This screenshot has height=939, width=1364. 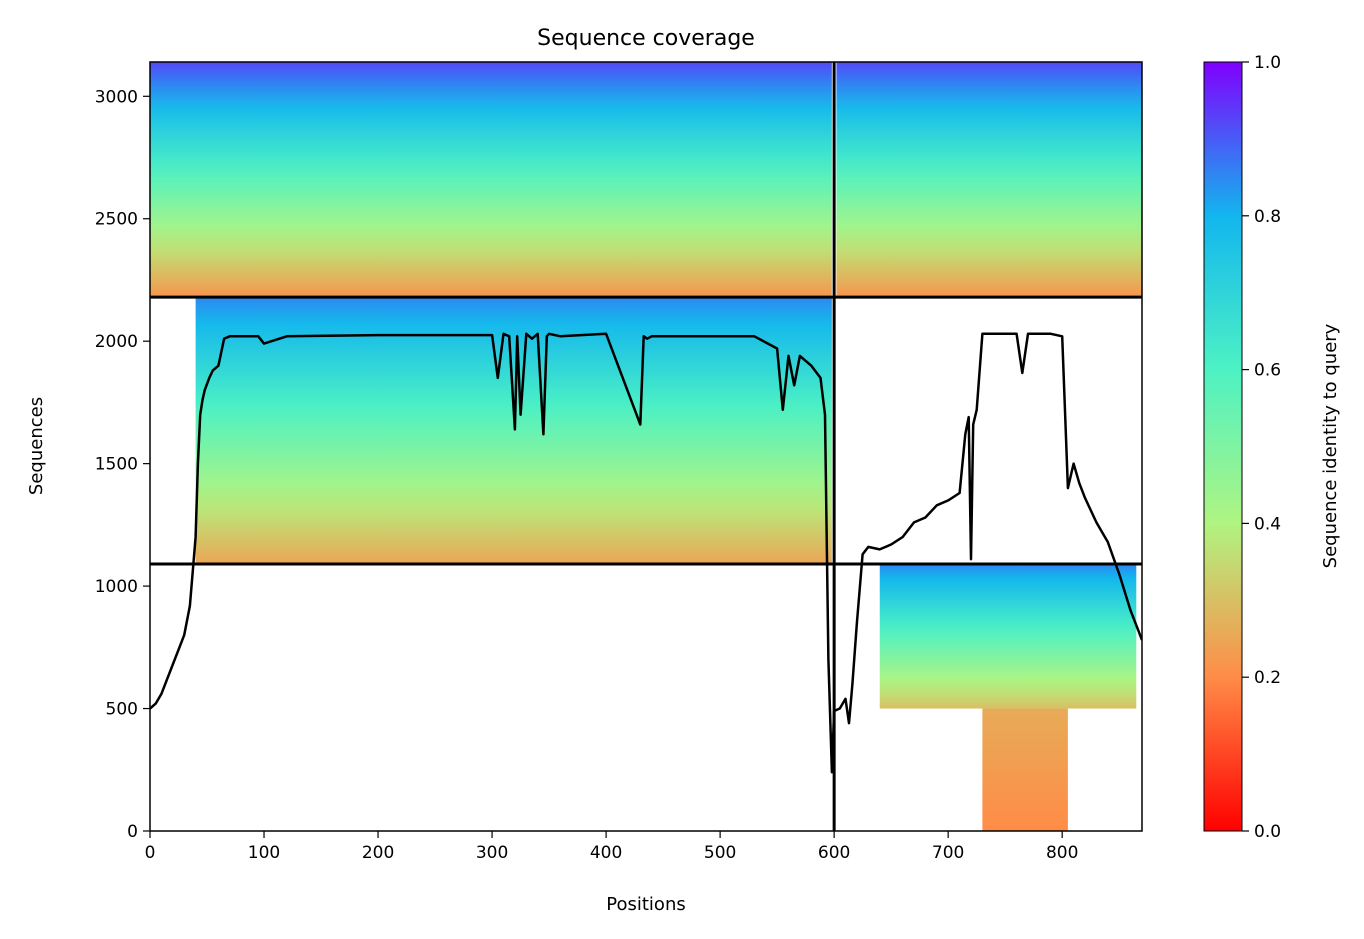 I want to click on x-tick-label: 300, so click(x=492, y=853).